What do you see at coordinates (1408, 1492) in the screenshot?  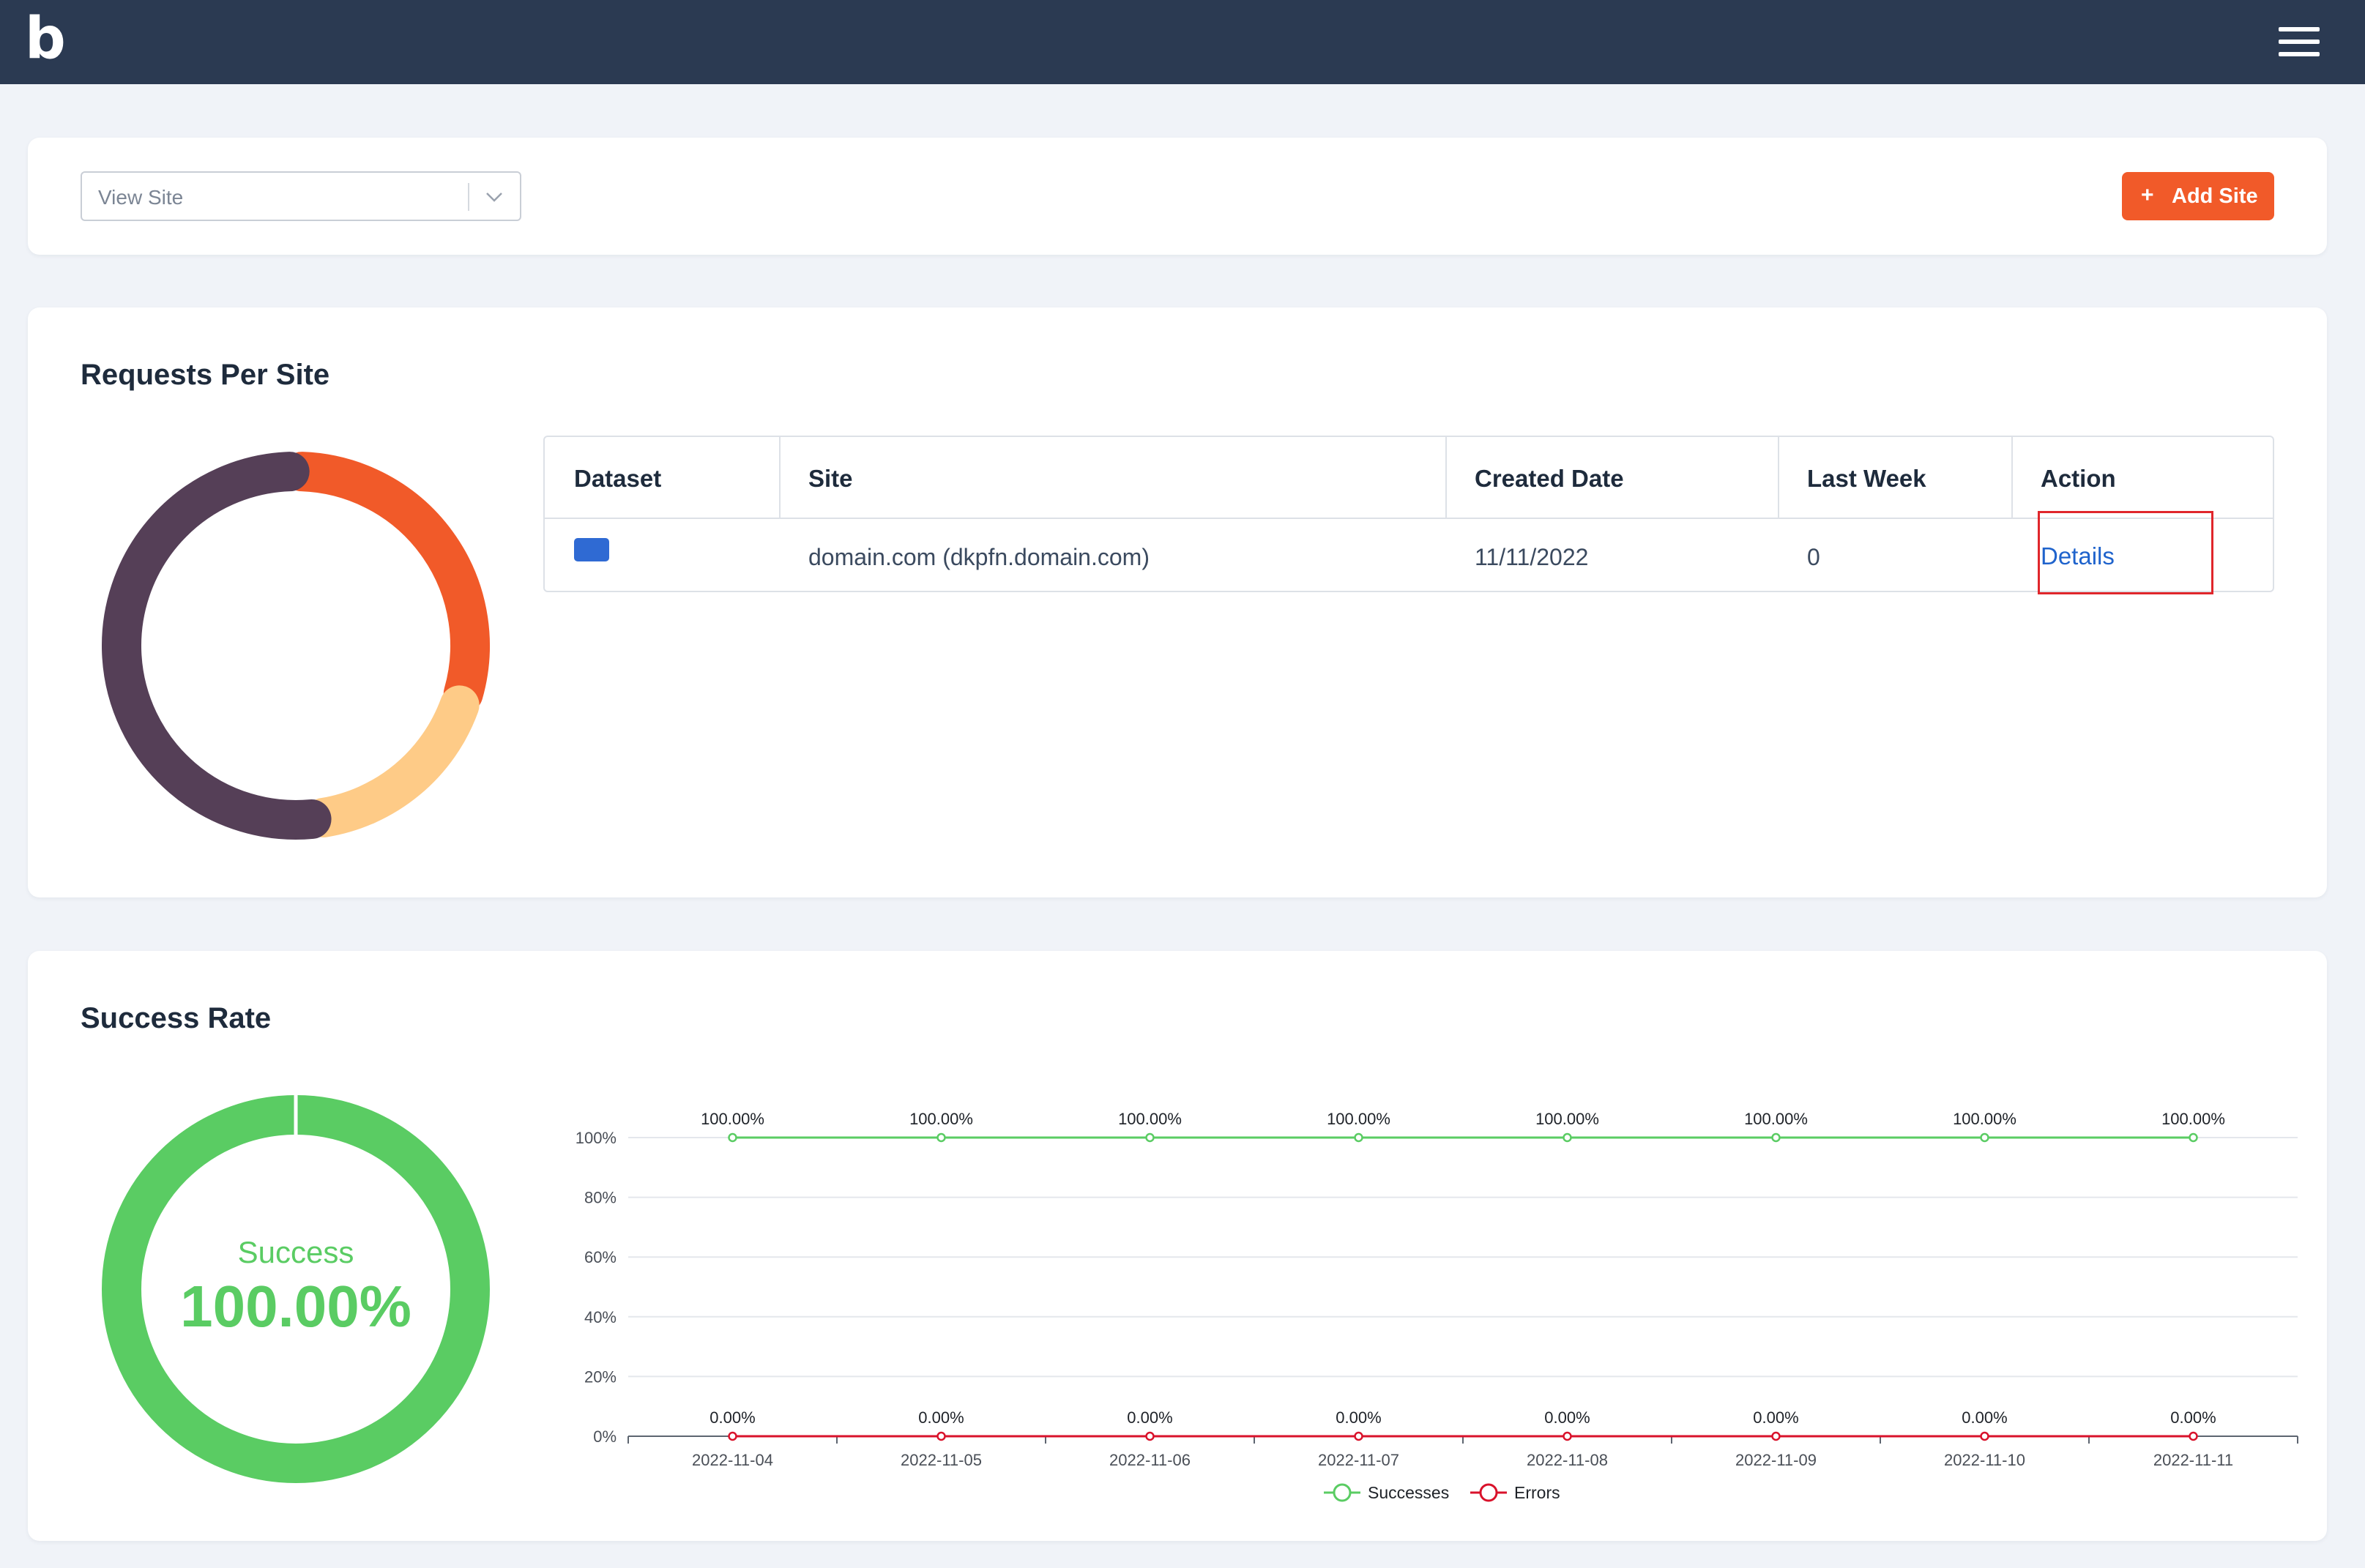 I see `legend-label: Successes` at bounding box center [1408, 1492].